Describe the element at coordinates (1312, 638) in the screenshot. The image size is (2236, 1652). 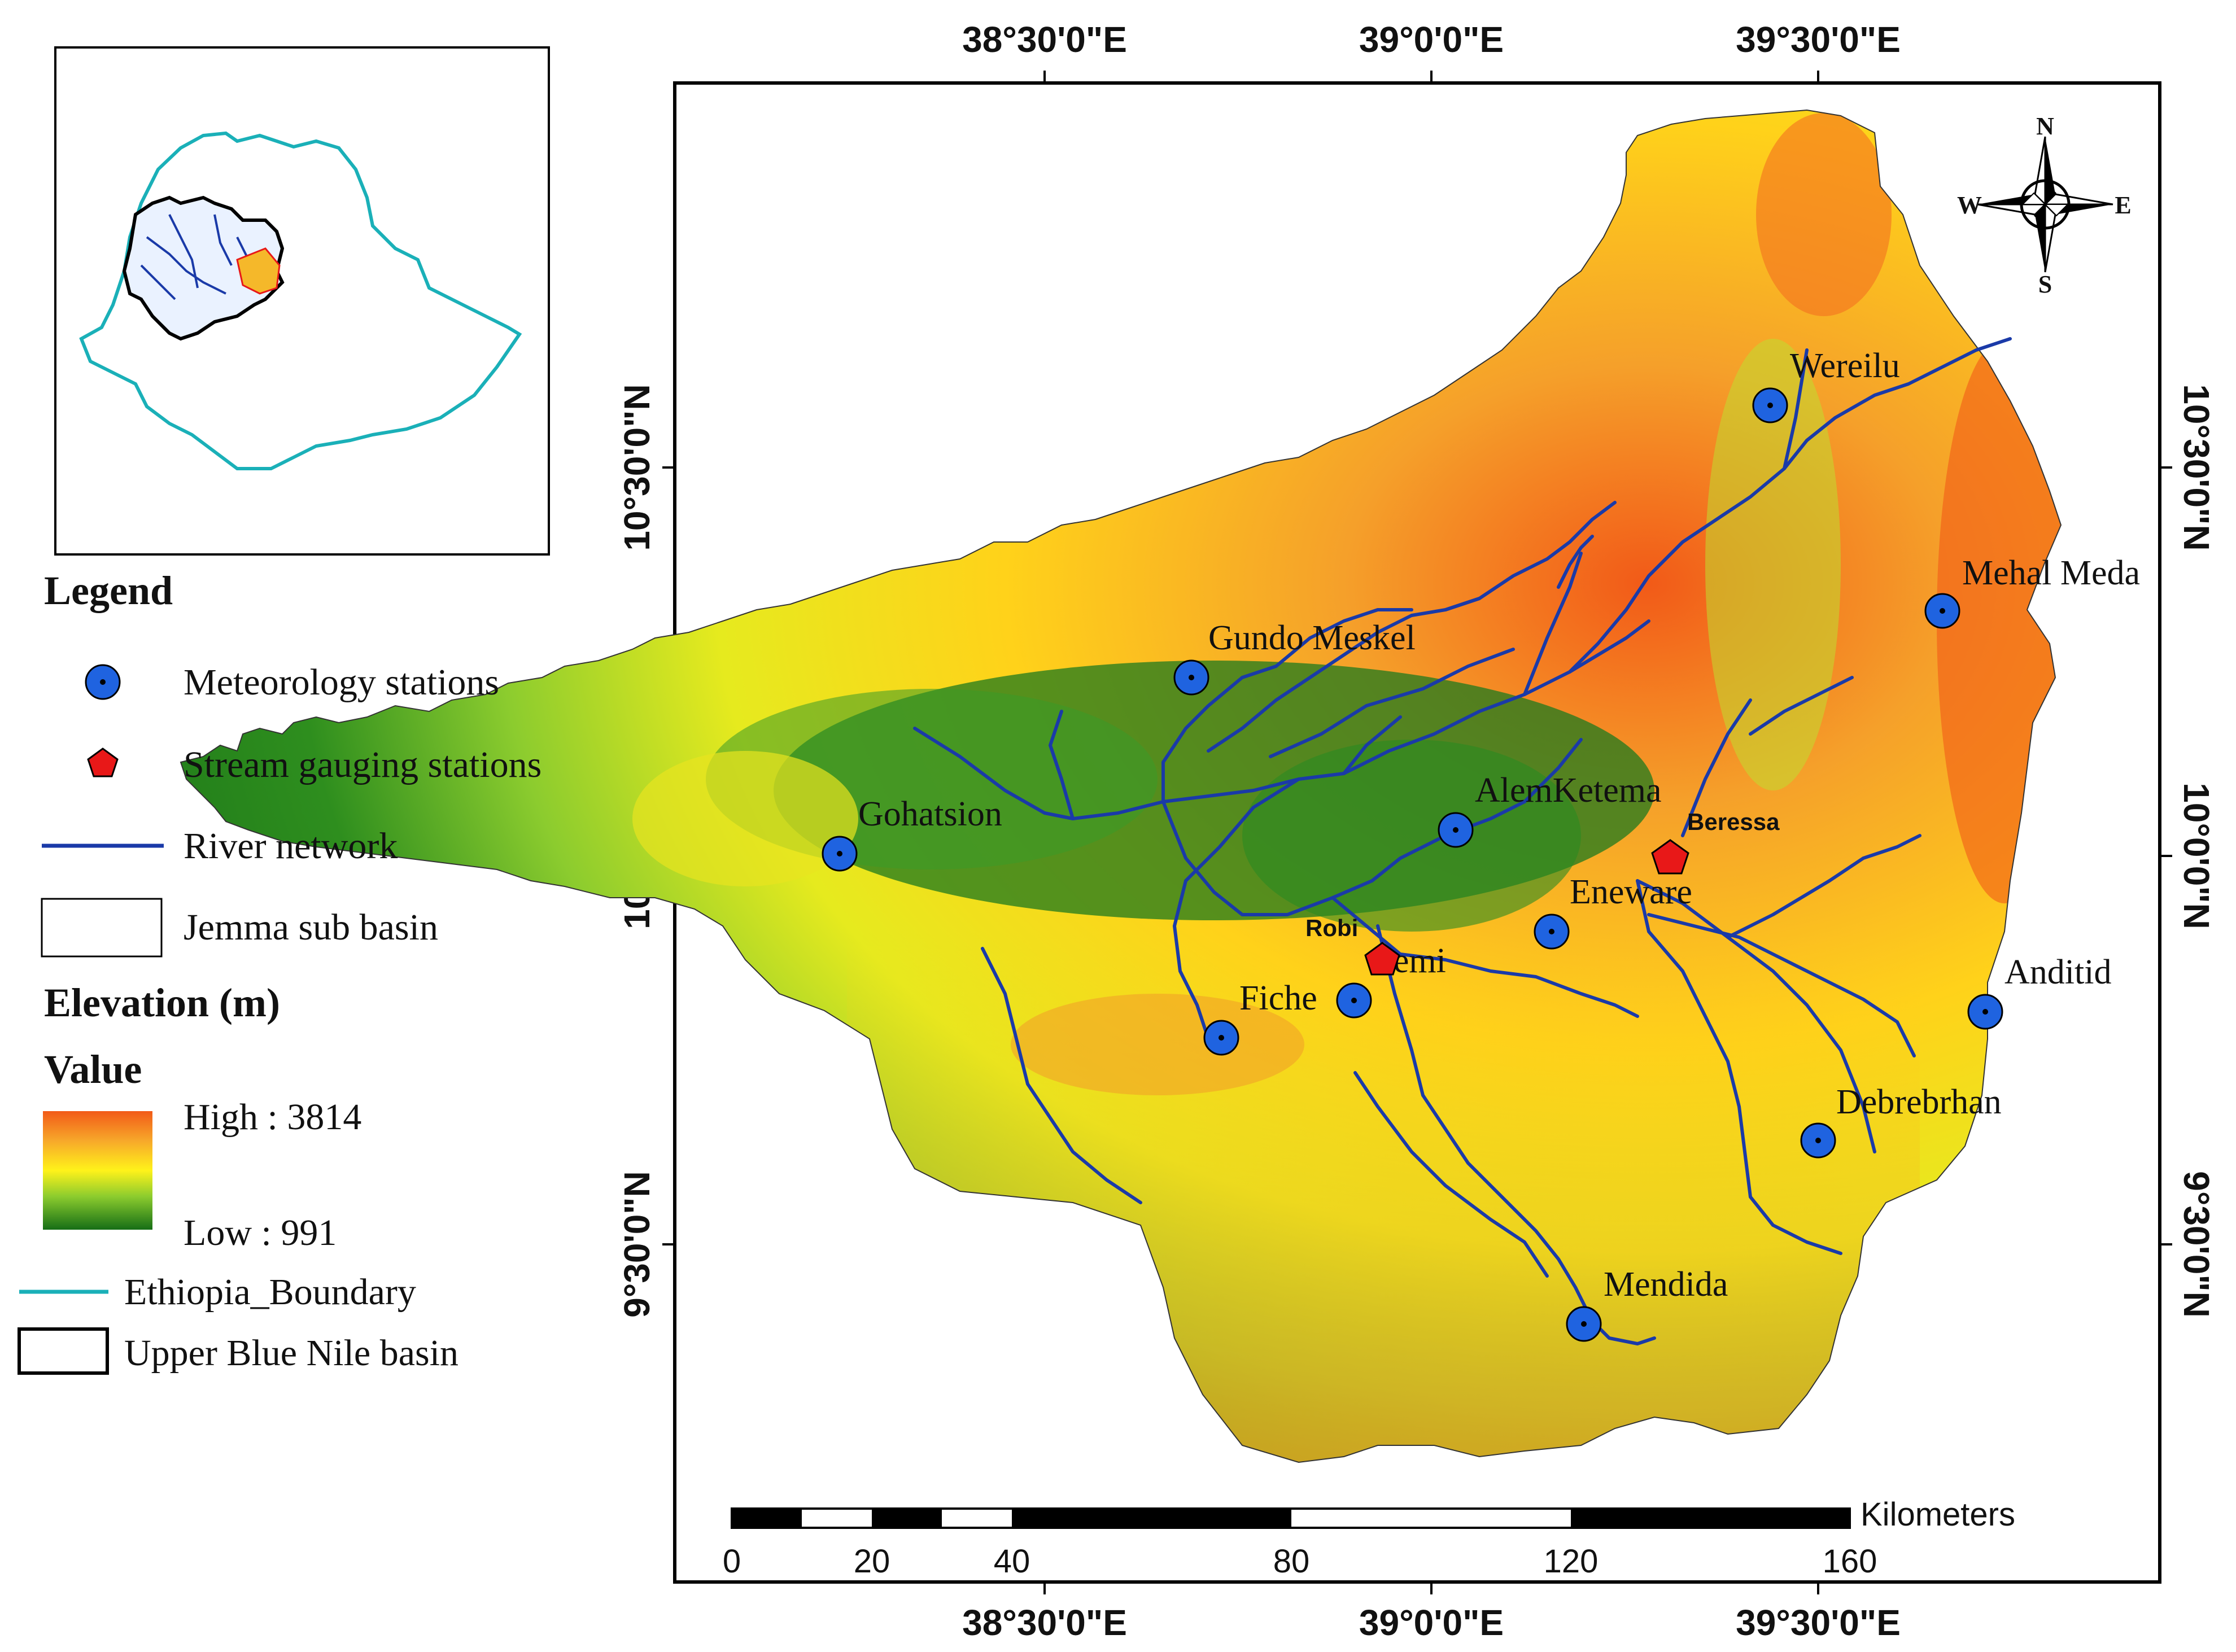
I see `station-label-gundo-meskel: Gundo Meskel` at that location.